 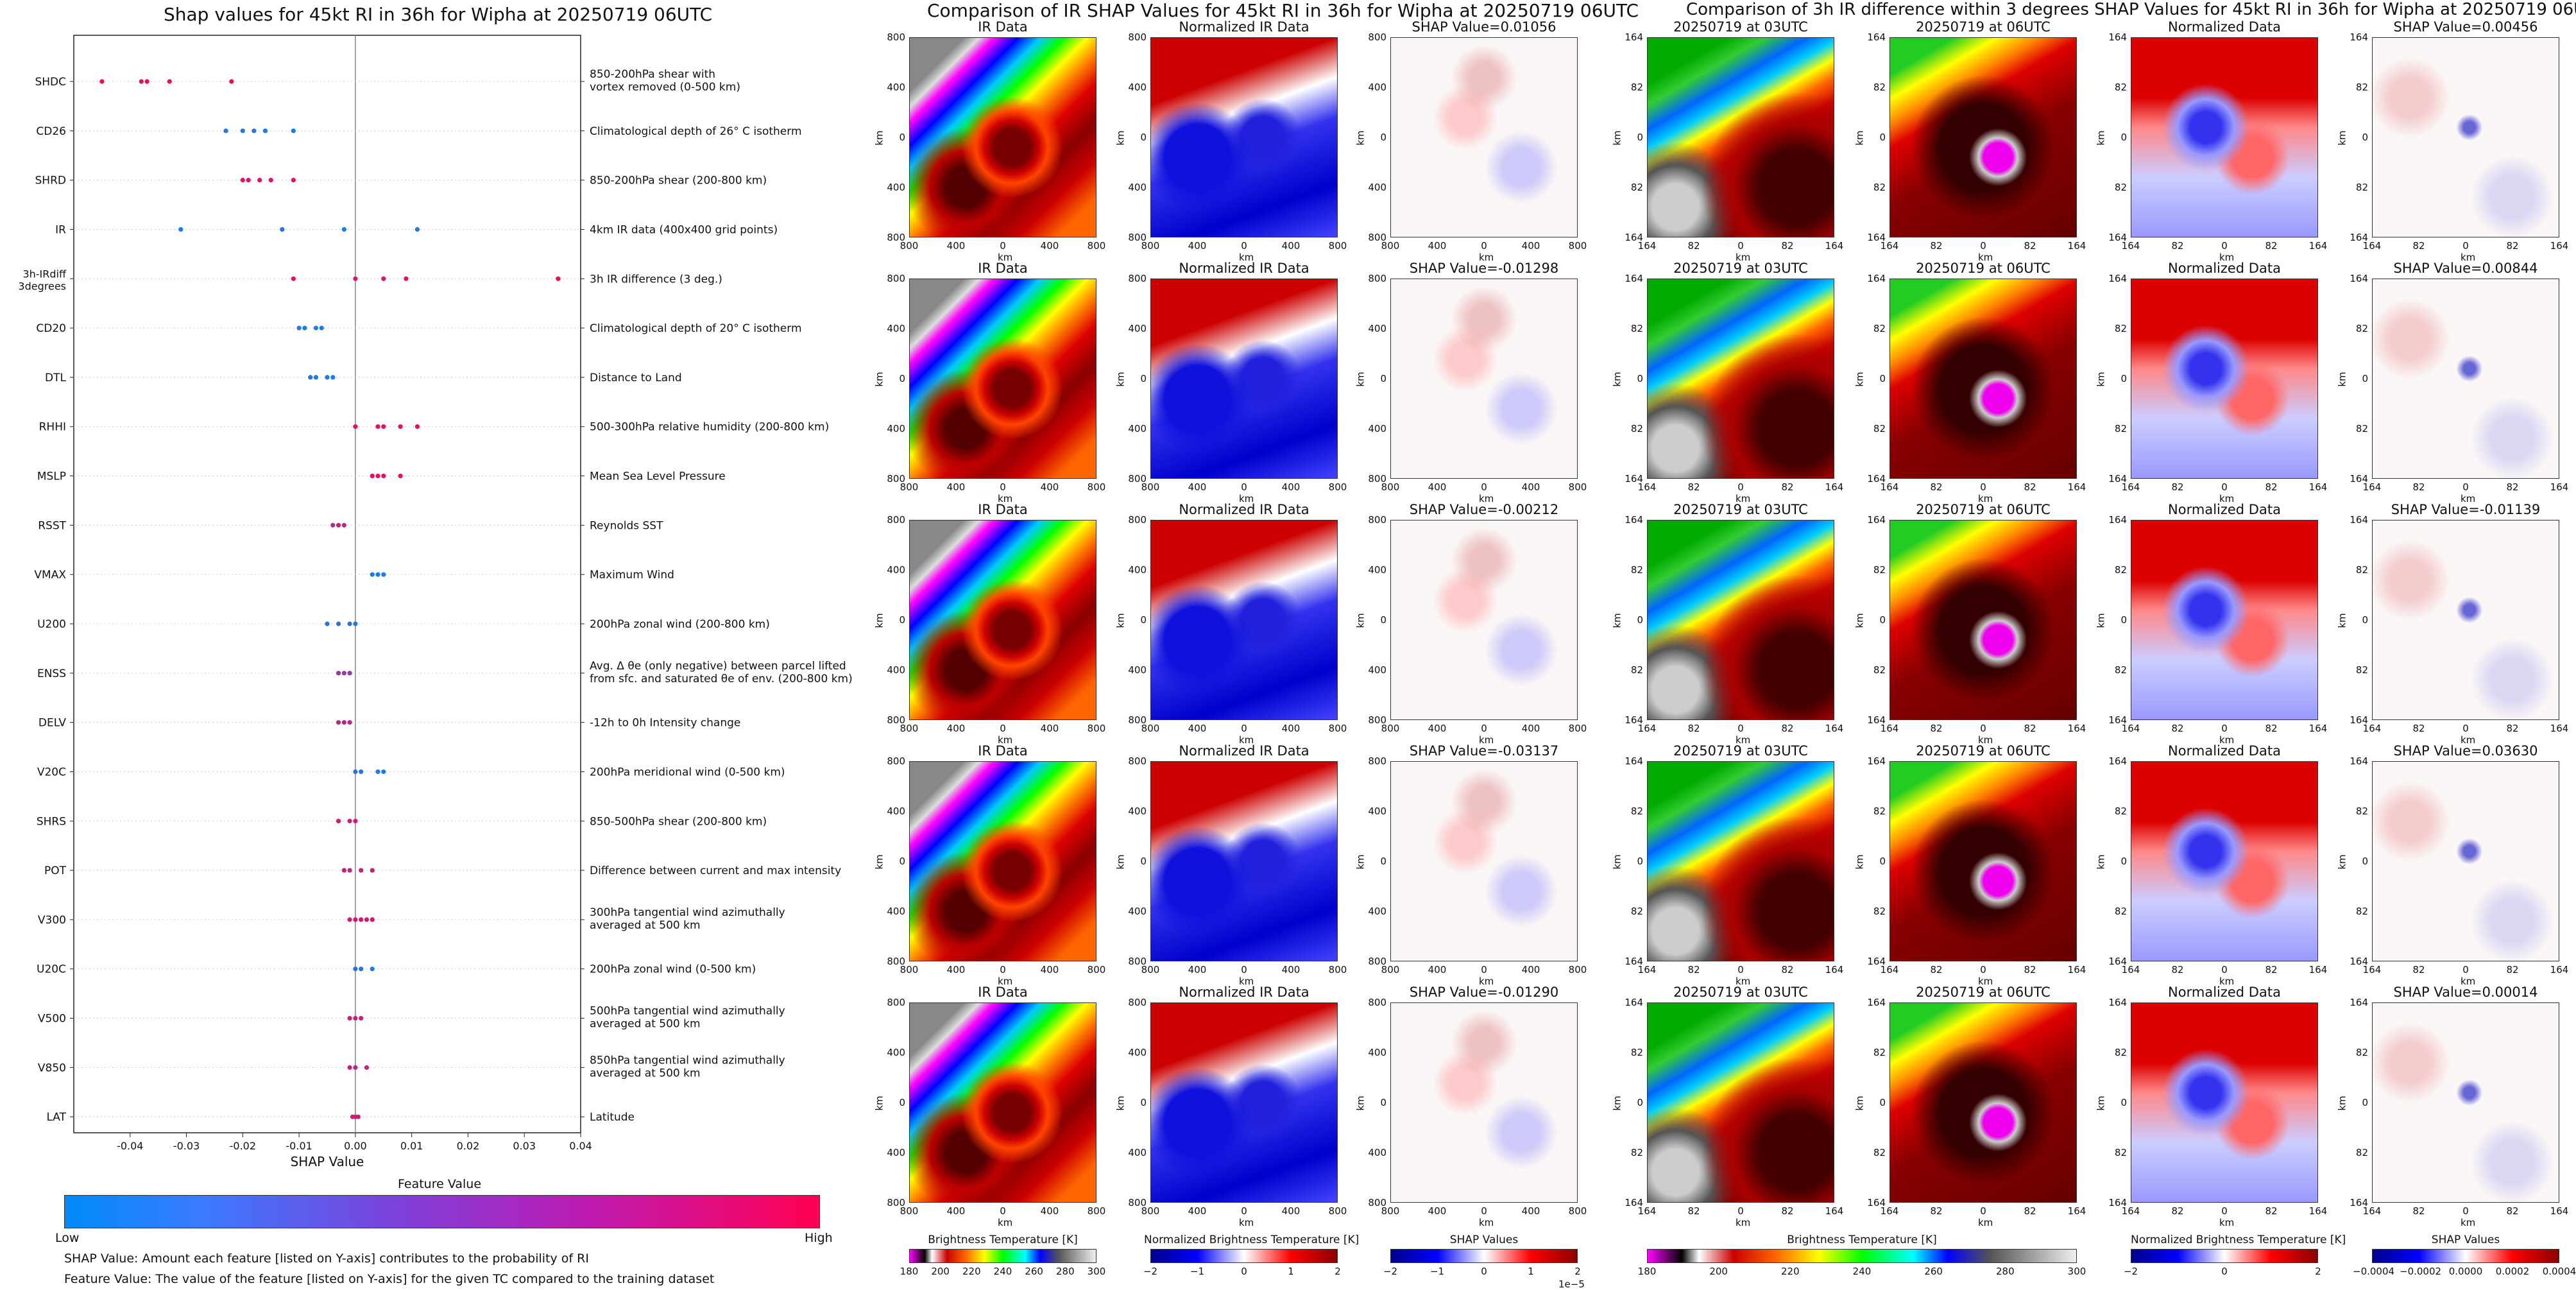 What do you see at coordinates (1244, 1271) in the screenshot?
I see `colorbar-tick: 0` at bounding box center [1244, 1271].